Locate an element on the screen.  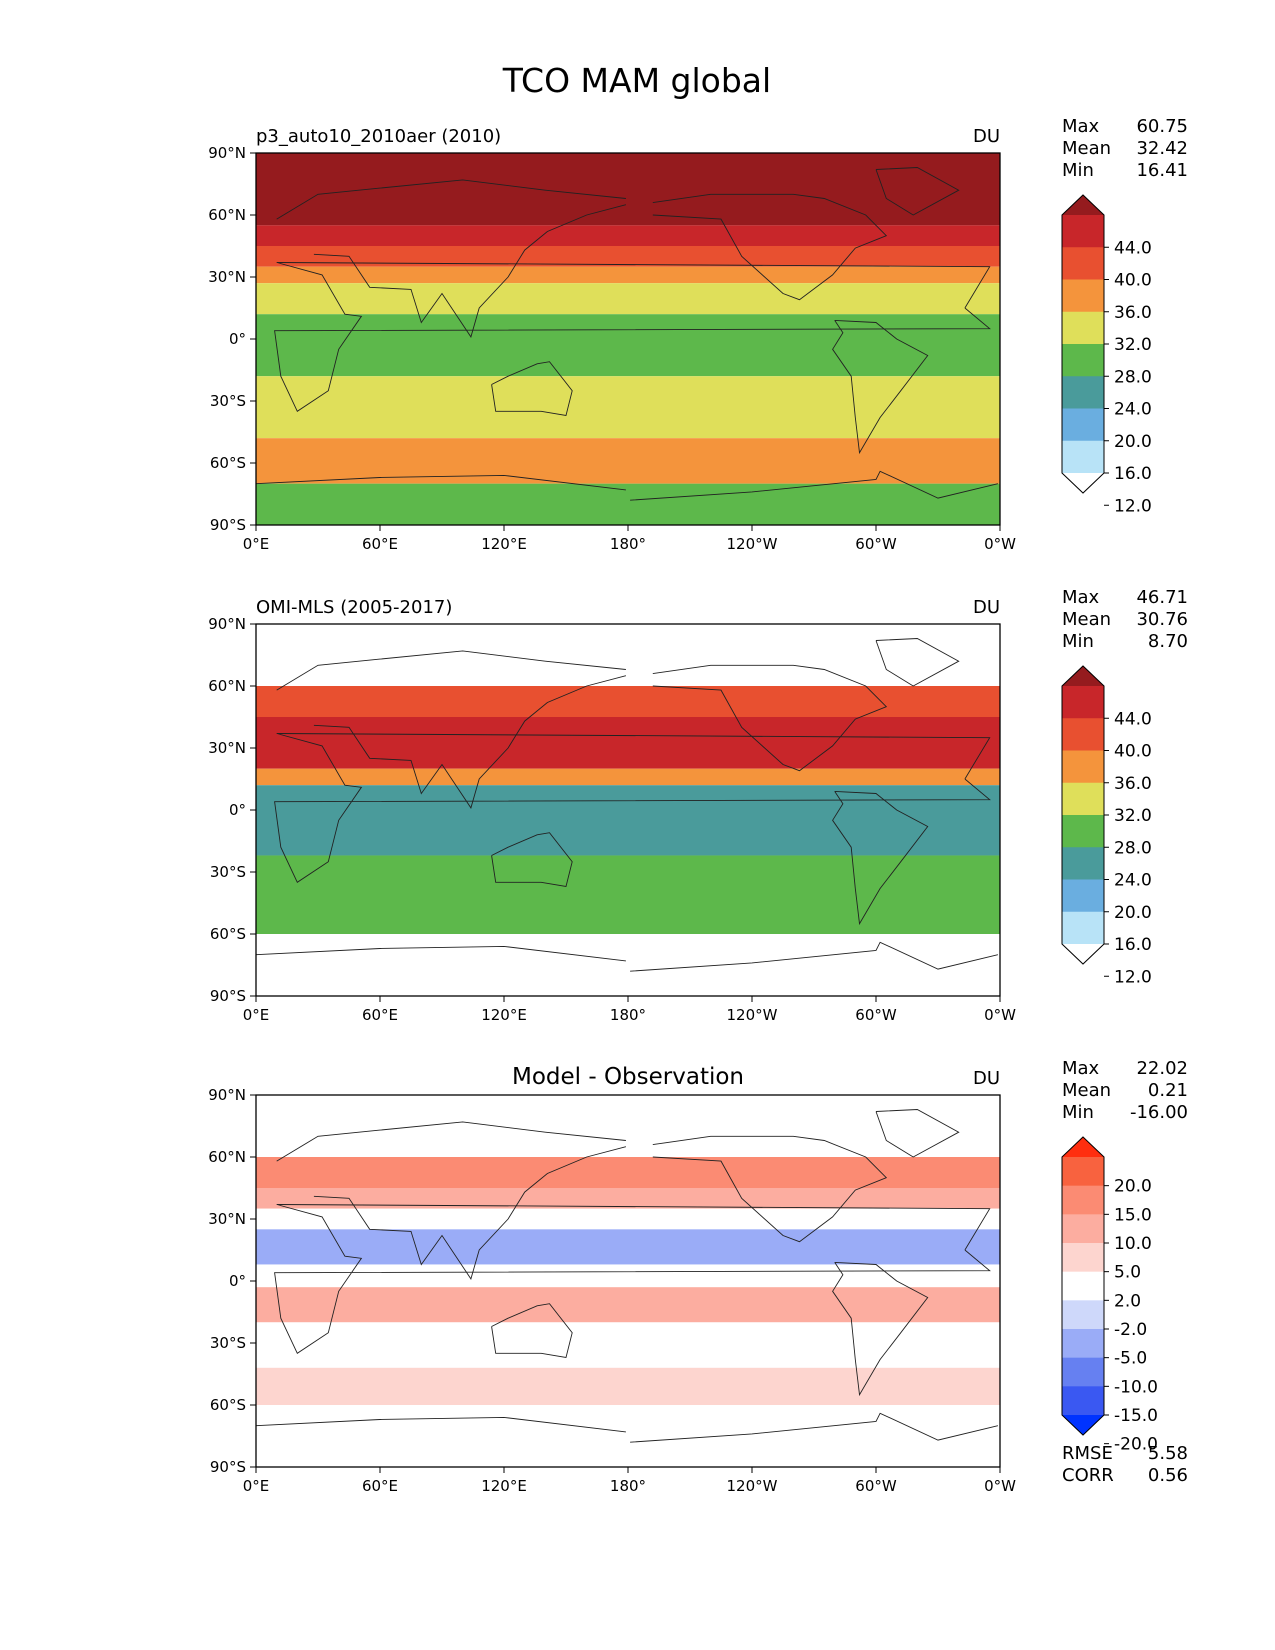
colorbar-tick-label: 40.0 is located at coordinates (1133, 752).